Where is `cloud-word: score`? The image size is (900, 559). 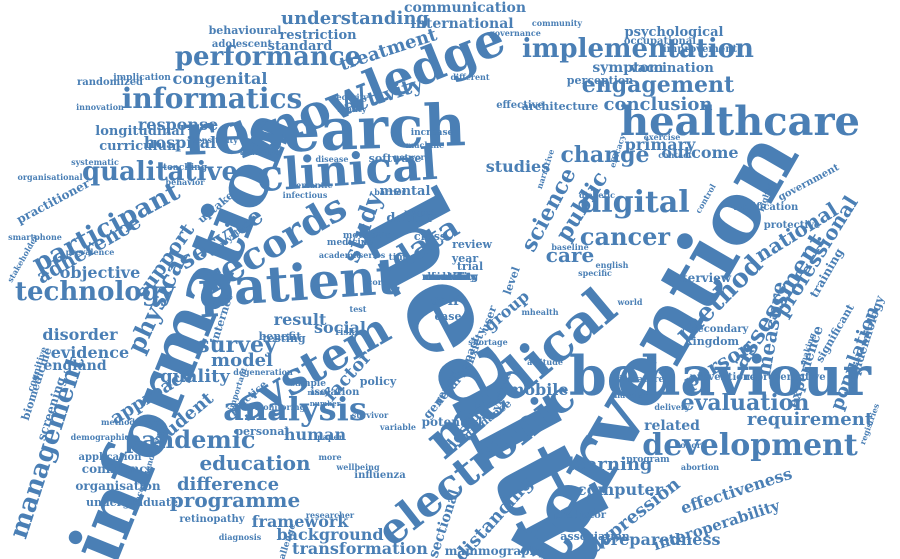
cloud-word: score is located at coordinates (375, 282).